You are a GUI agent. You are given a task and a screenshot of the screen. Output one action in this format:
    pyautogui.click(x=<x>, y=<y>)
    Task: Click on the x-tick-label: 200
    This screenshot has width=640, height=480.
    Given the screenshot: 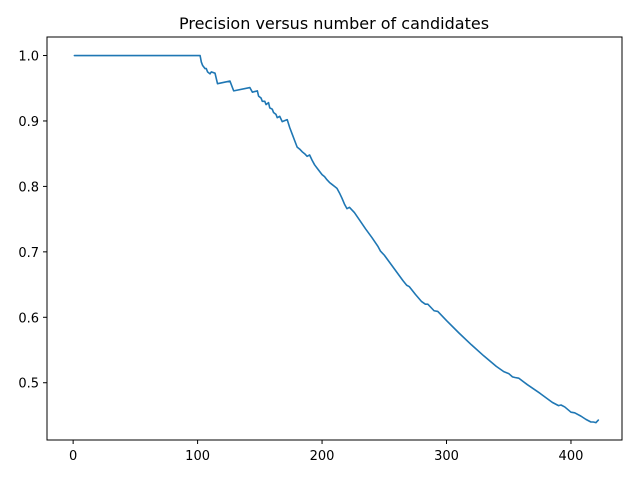 What is the action you would take?
    pyautogui.click(x=322, y=456)
    